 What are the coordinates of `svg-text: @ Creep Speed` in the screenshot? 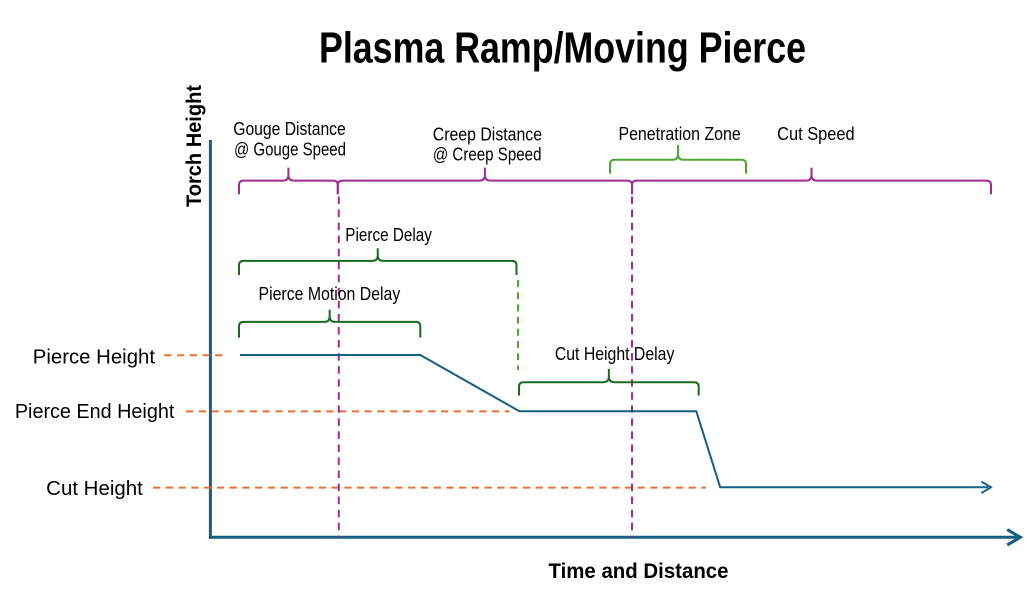 It's located at (487, 154).